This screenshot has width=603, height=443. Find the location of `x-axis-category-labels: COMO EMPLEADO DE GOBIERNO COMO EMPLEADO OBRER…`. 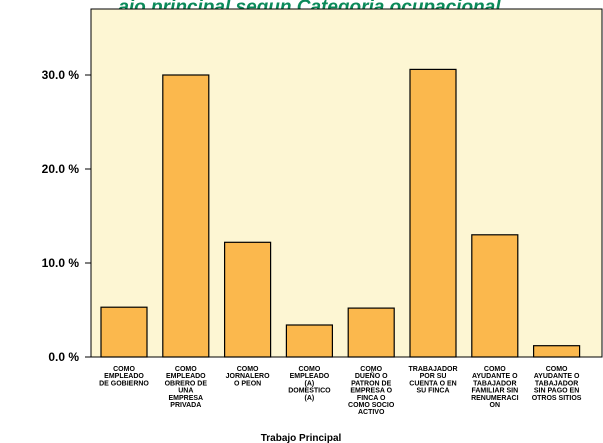

x-axis-category-labels: COMO EMPLEADO DE GOBIERNO COMO EMPLEADO OBRER… is located at coordinates (340, 391).